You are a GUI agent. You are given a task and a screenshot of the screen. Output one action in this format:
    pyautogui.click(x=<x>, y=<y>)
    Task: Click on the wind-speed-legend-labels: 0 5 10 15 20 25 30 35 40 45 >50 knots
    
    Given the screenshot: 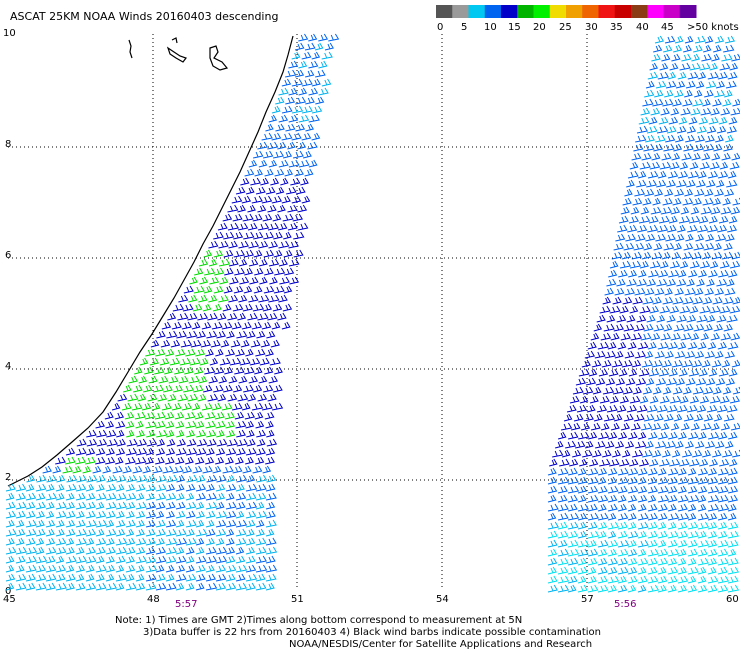 What is the action you would take?
    pyautogui.click(x=588, y=27)
    